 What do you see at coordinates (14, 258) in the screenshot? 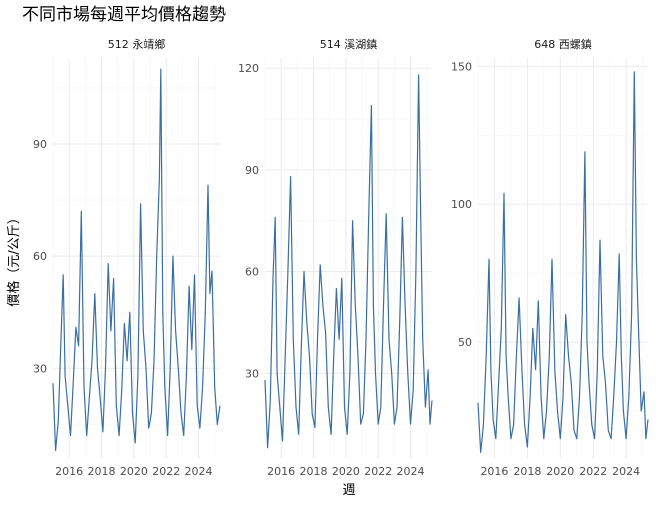
I see `y-axis-title: 價格（元/公斤）` at bounding box center [14, 258].